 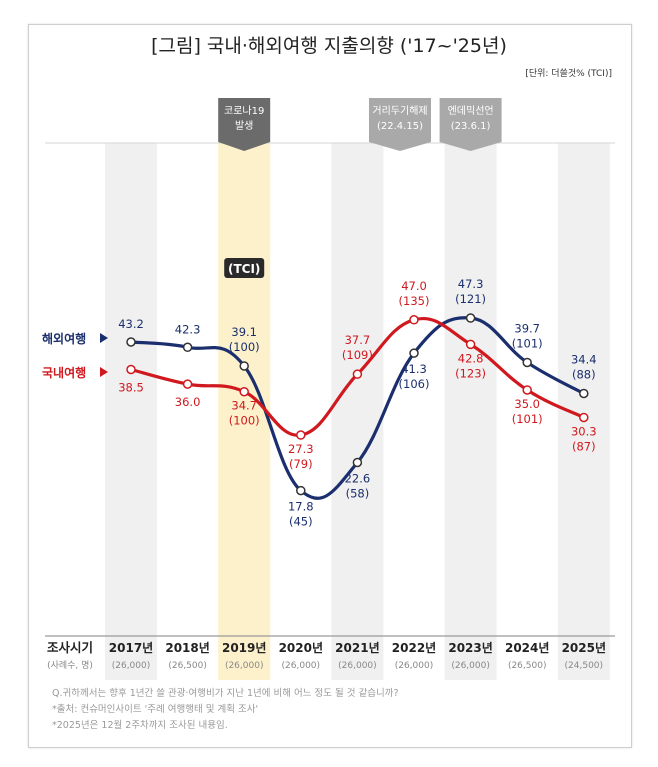 What do you see at coordinates (64, 338) in the screenshot?
I see `series-label: 해외여행` at bounding box center [64, 338].